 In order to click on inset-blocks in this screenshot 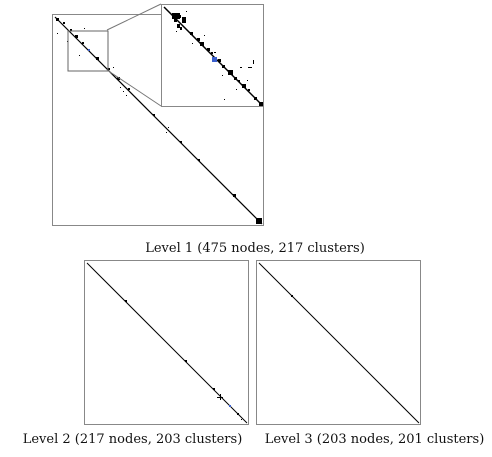, I will do `click(217, 58)`.